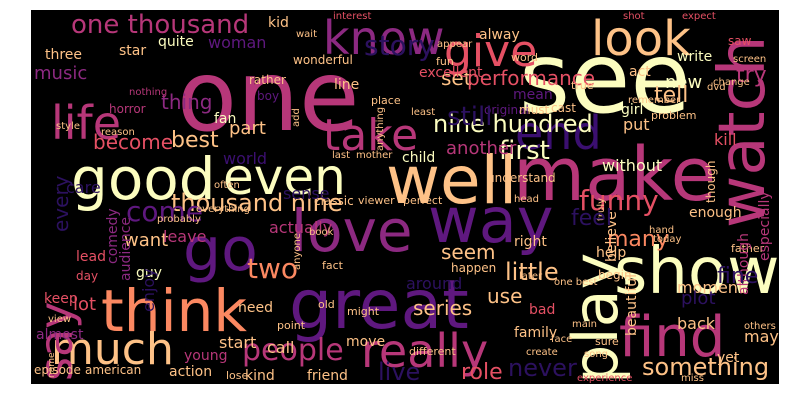  Describe the element at coordinates (83, 187) in the screenshot. I see `word-care: care` at that location.